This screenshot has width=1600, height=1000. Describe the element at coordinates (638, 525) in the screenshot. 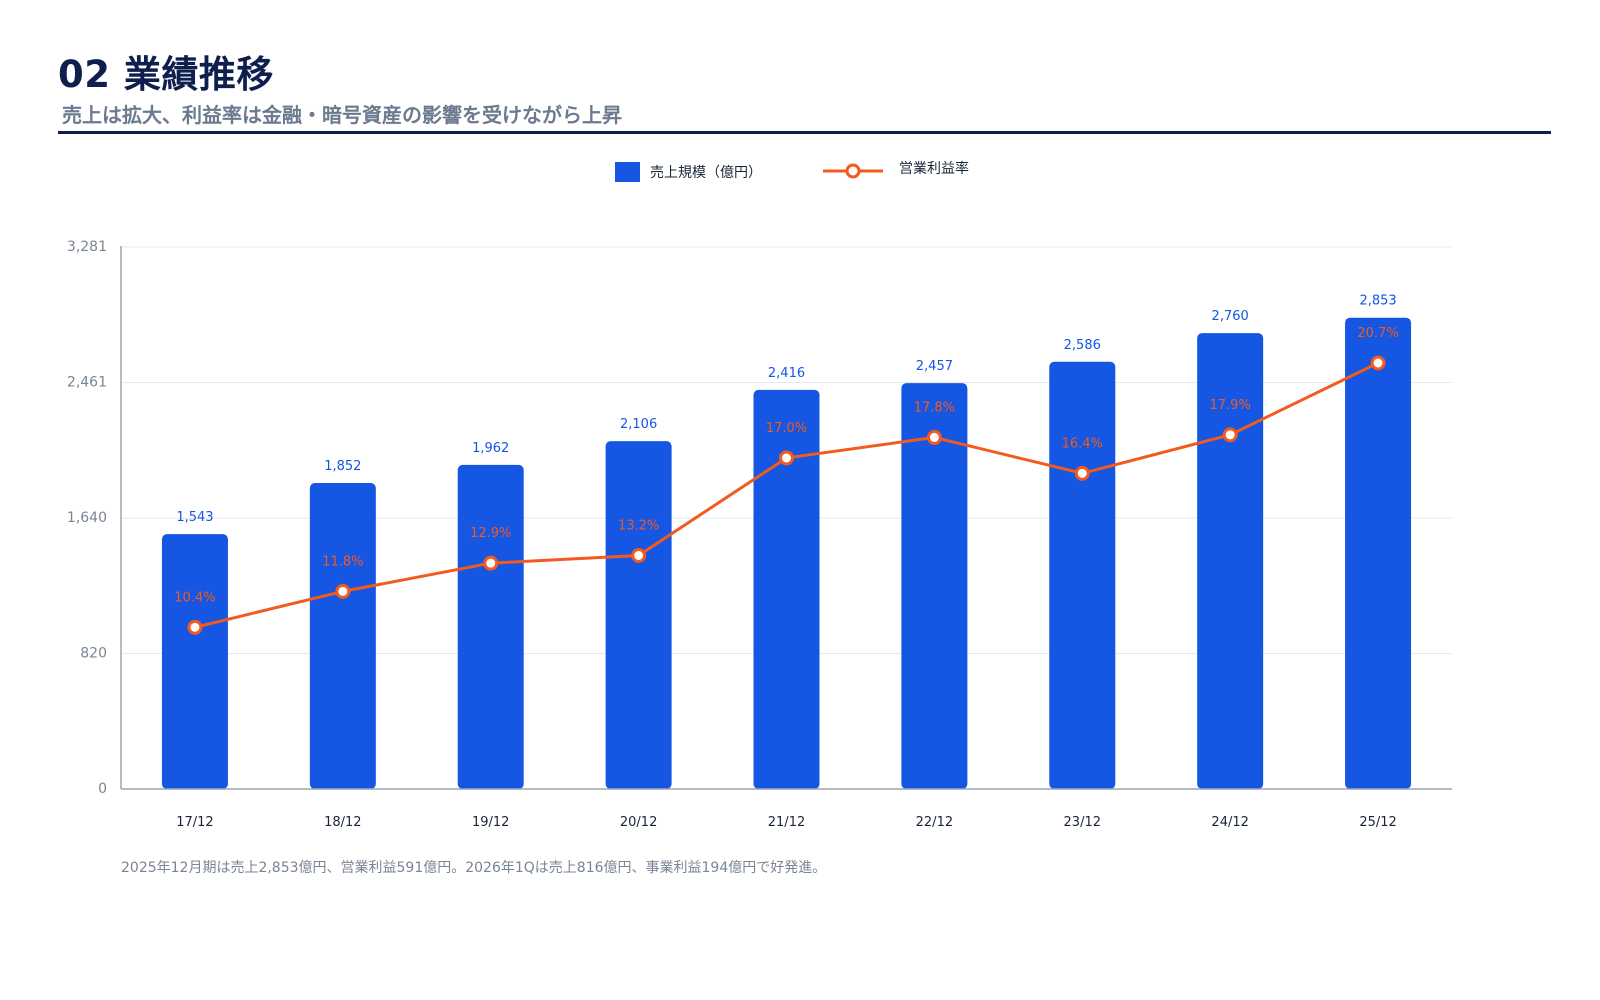

I see `line-value-label: 13.2%` at that location.